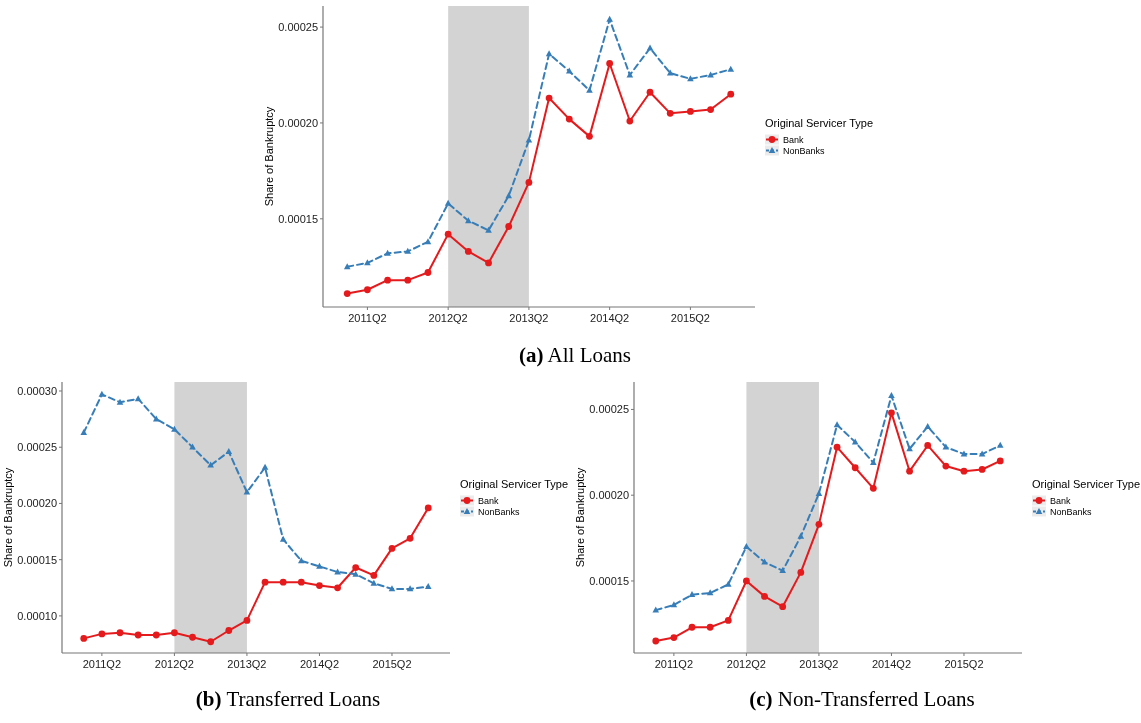  What do you see at coordinates (819, 664) in the screenshot?
I see `x-tick-label: 2013Q2` at bounding box center [819, 664].